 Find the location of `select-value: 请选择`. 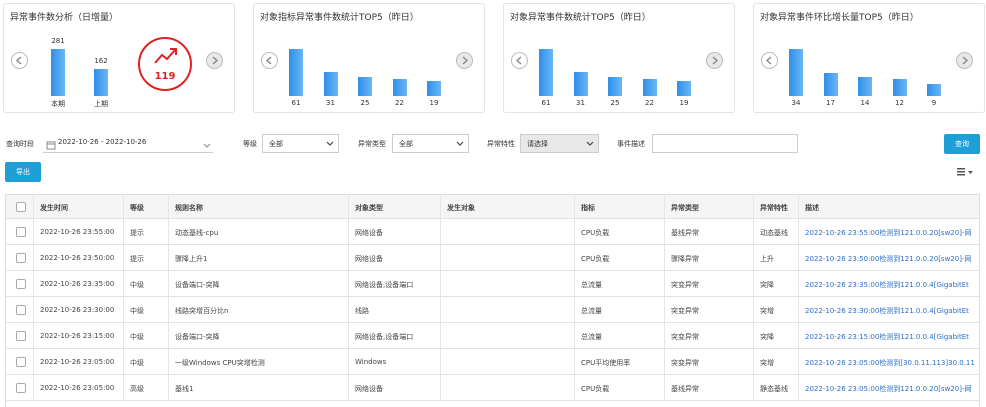

select-value: 请选择 is located at coordinates (537, 144).